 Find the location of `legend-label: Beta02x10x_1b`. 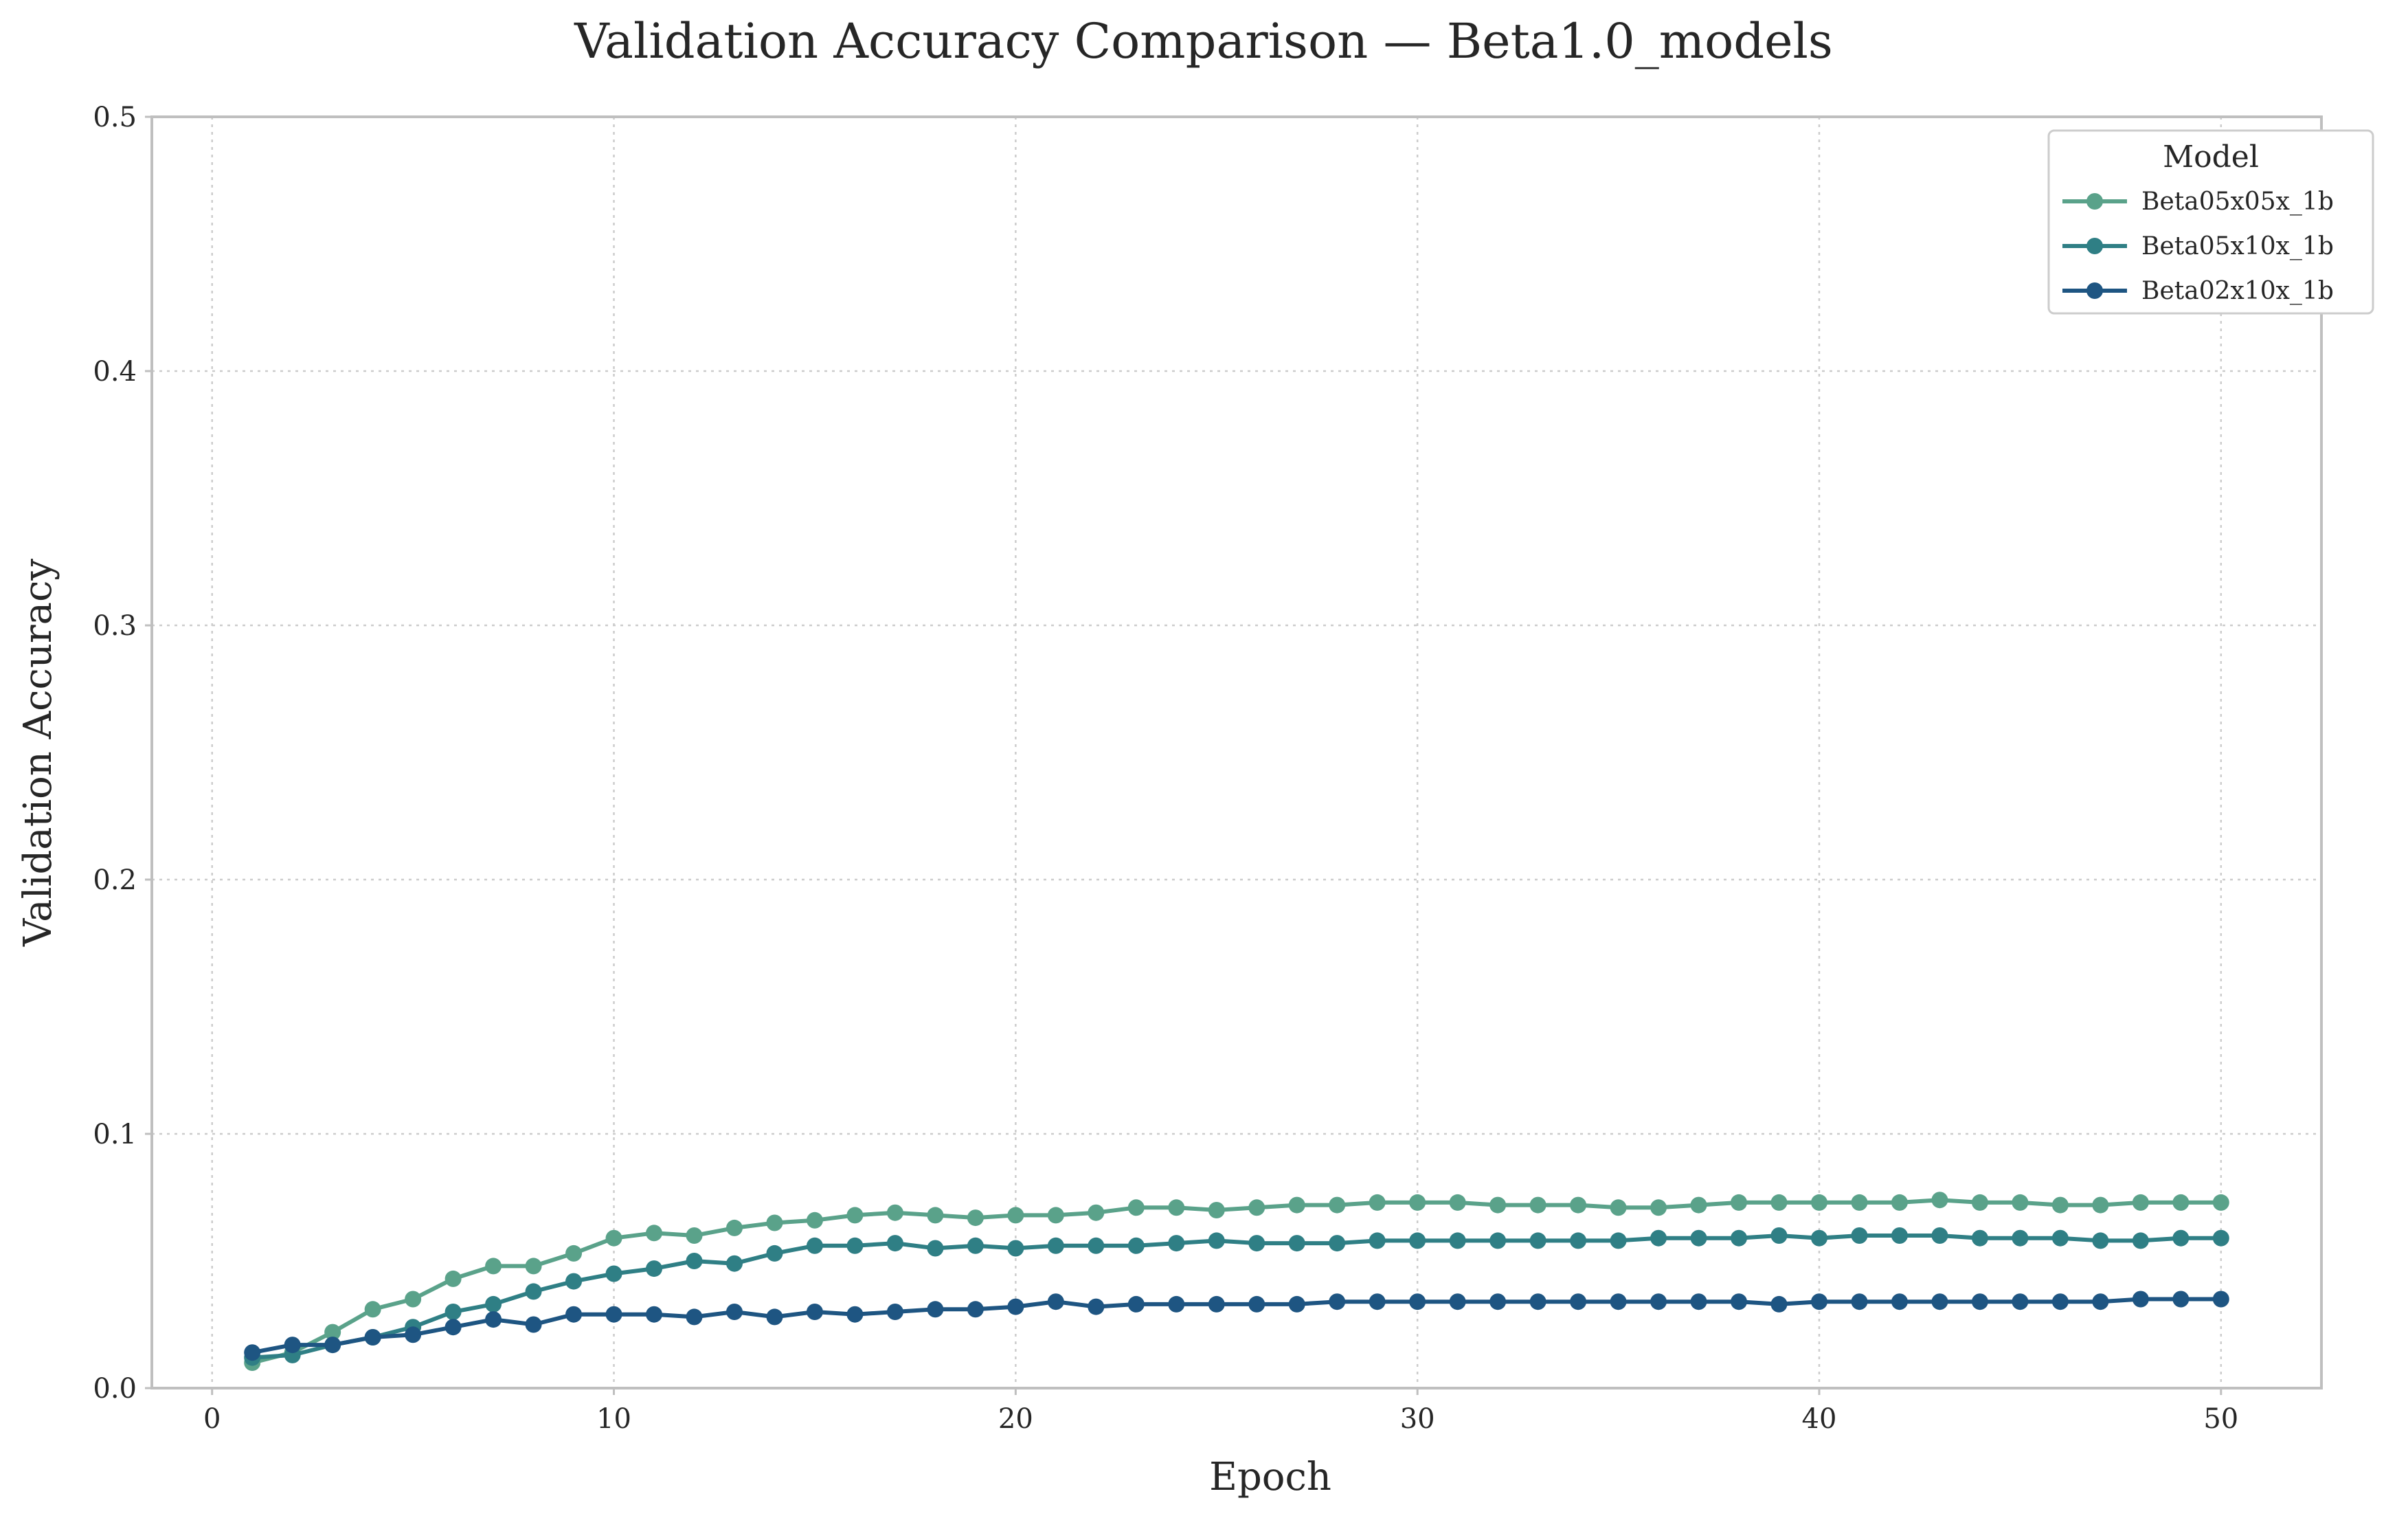

legend-label: Beta02x10x_1b is located at coordinates (2237, 291).